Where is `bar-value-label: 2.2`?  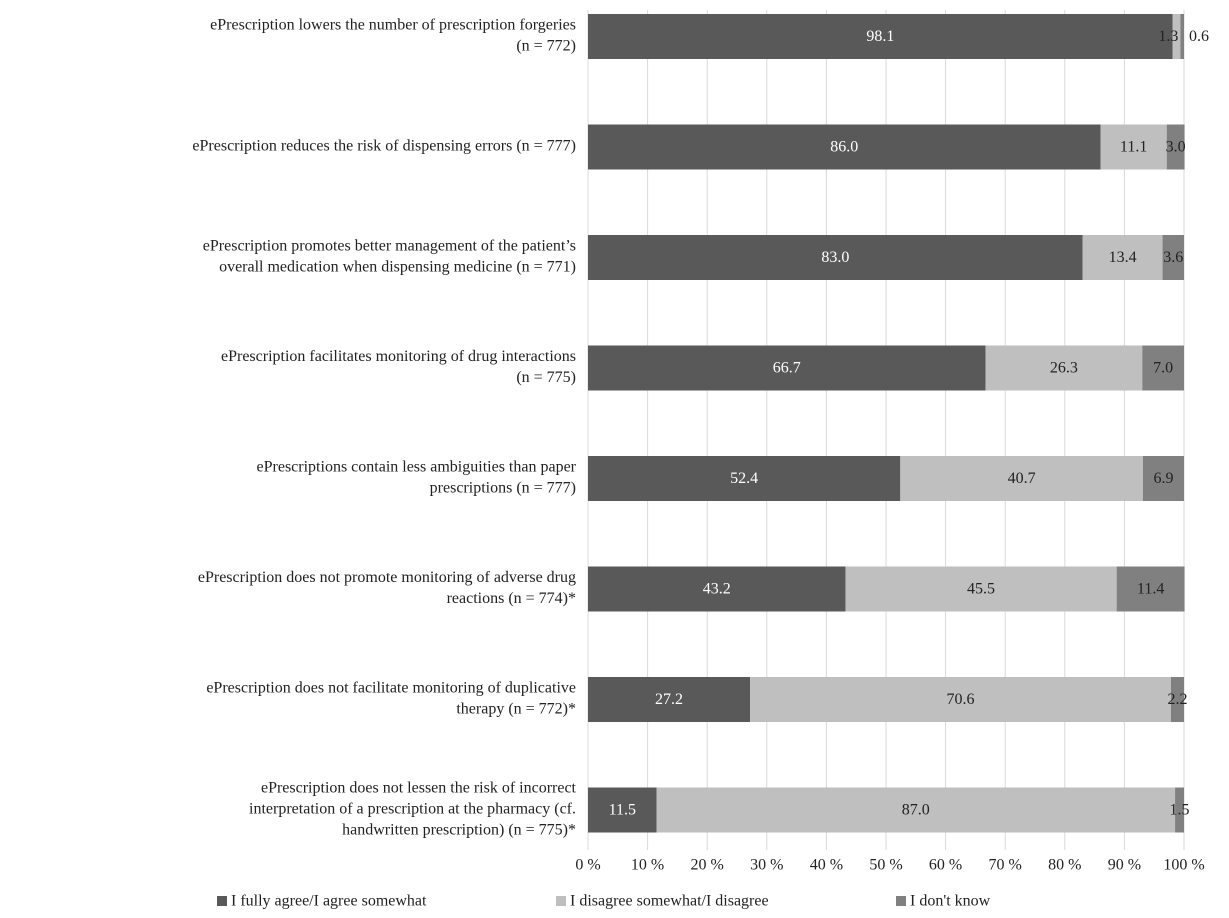
bar-value-label: 2.2 is located at coordinates (1177, 699).